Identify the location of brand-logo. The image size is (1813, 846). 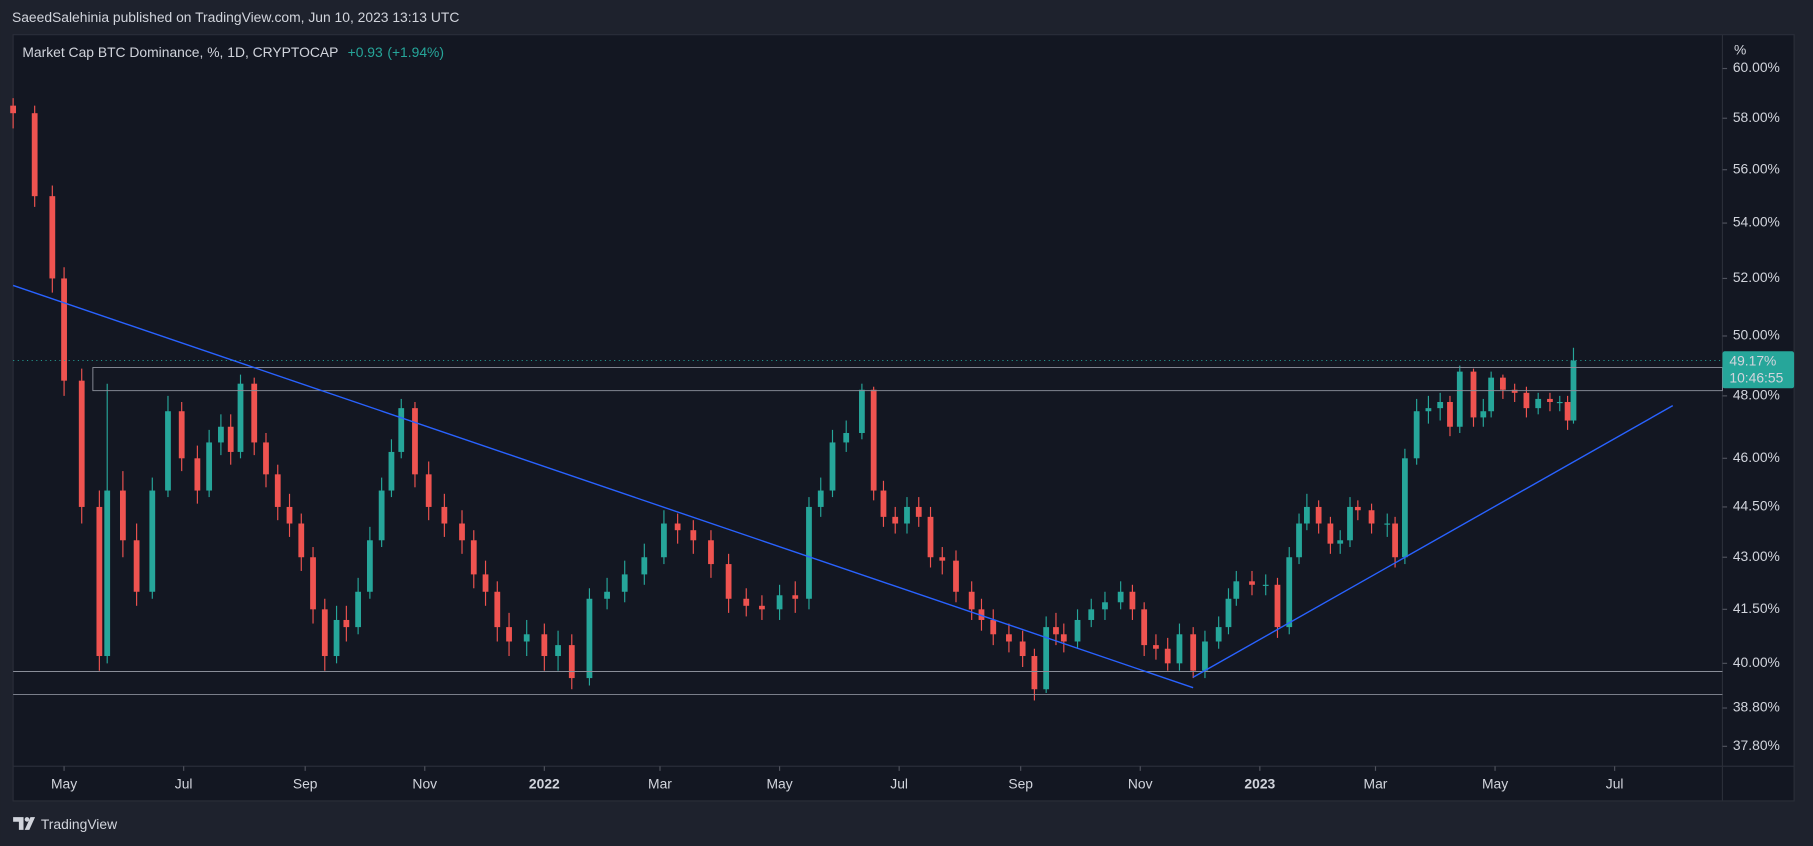
(24, 823).